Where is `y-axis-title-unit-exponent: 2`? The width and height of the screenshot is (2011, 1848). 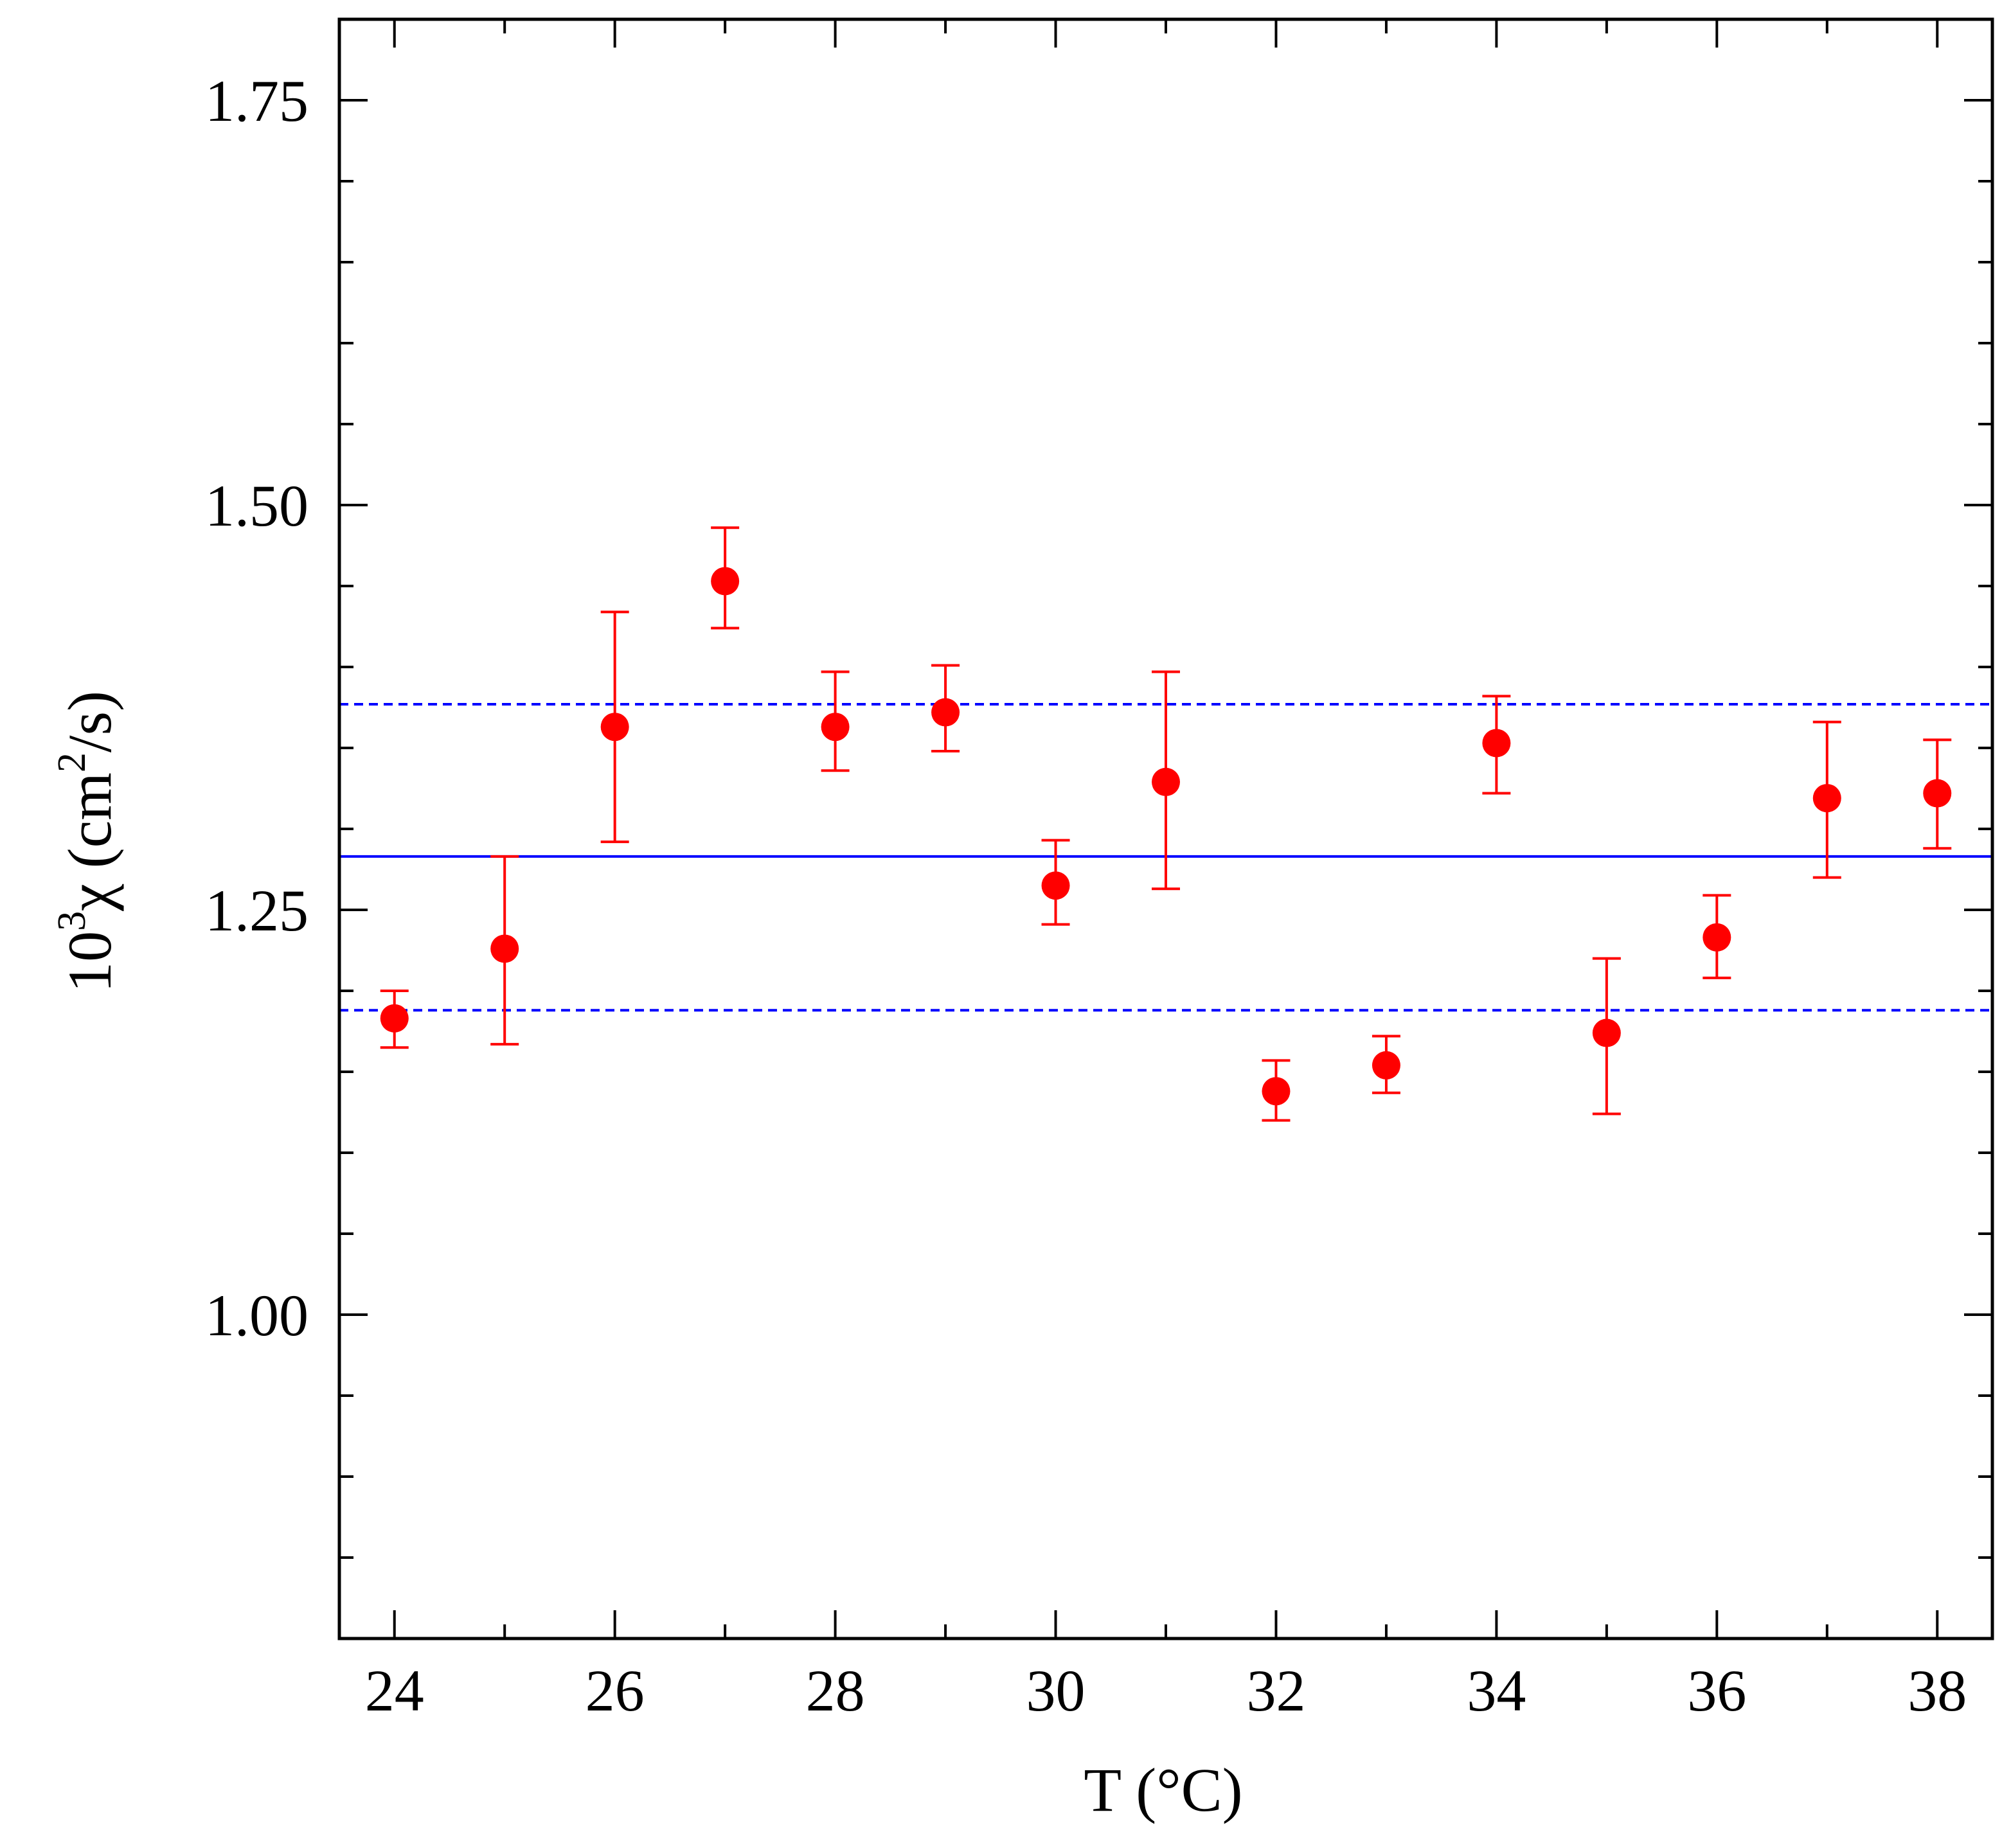
y-axis-title-unit-exponent: 2 is located at coordinates (72, 762).